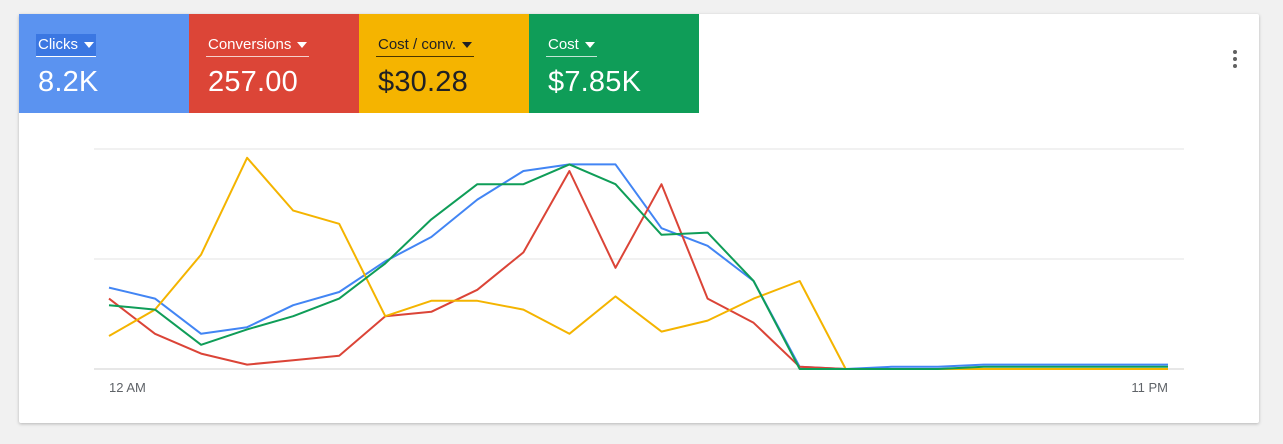  What do you see at coordinates (563, 44) in the screenshot?
I see `metric-label-cost: Cost` at bounding box center [563, 44].